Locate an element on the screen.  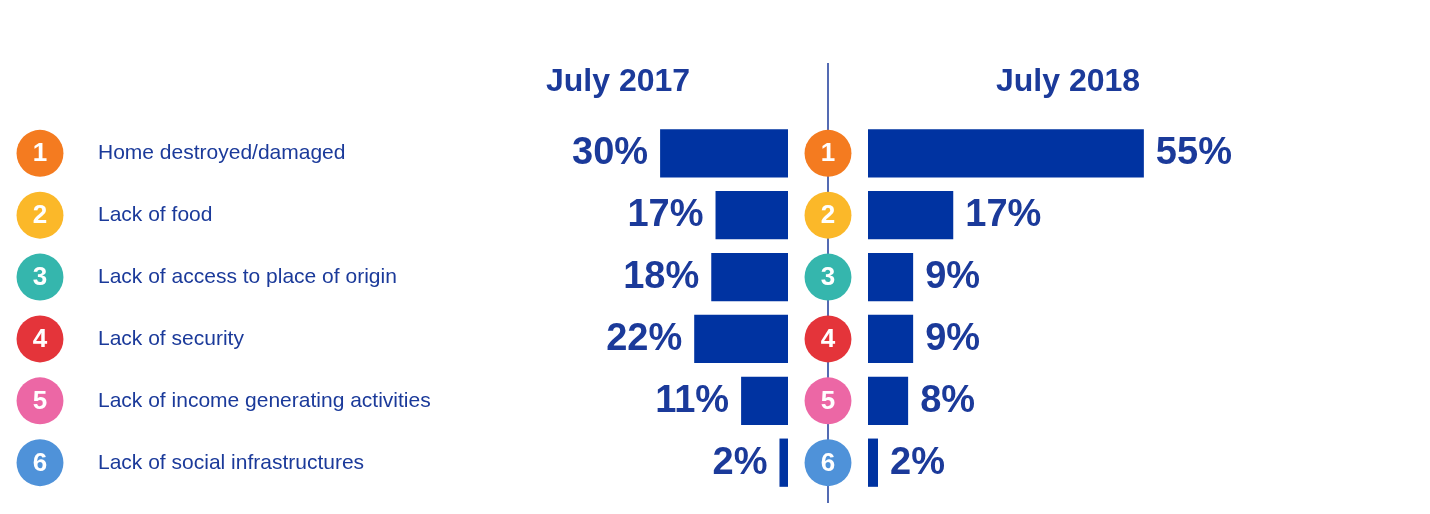
text: Lack of social infrastructures is located at coordinates (231, 461).